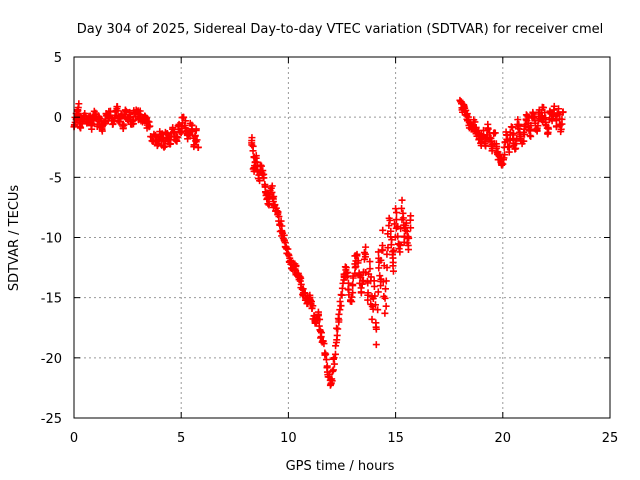 The width and height of the screenshot is (640, 480). What do you see at coordinates (14, 238) in the screenshot?
I see `y-axis-label: SDTVAR / TECUs` at bounding box center [14, 238].